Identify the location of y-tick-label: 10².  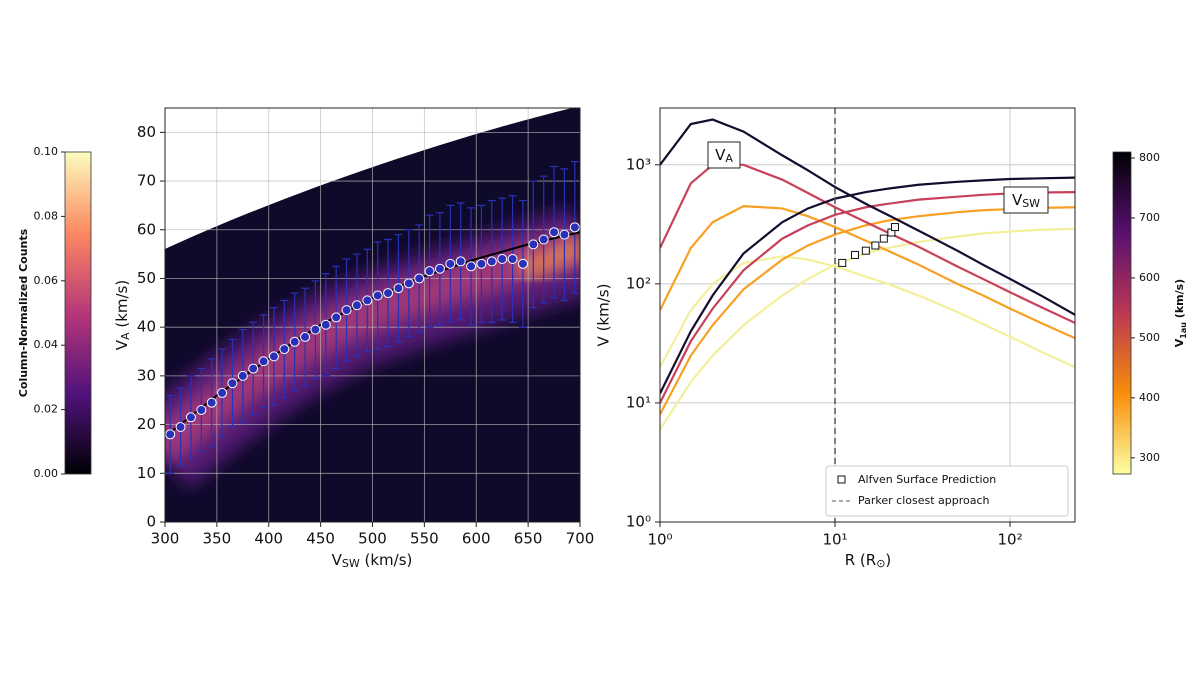
(638, 283).